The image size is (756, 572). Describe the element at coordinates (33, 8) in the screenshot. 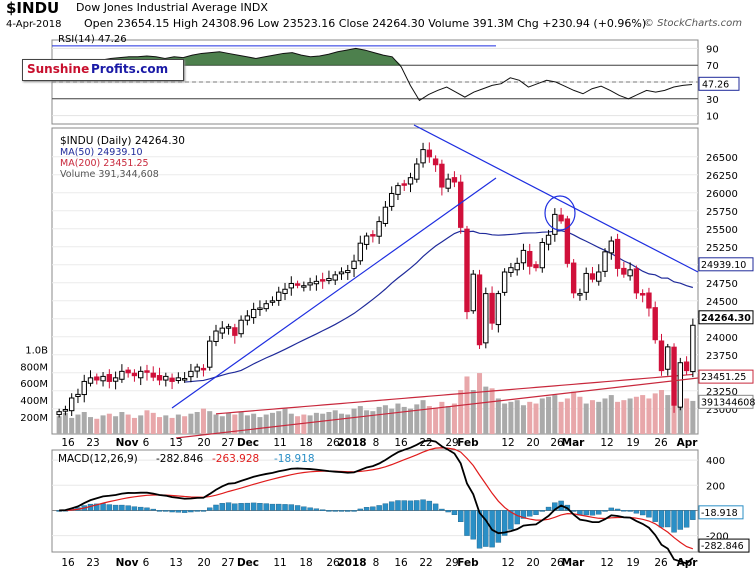

I see `ticker-symbol: $INDU` at that location.